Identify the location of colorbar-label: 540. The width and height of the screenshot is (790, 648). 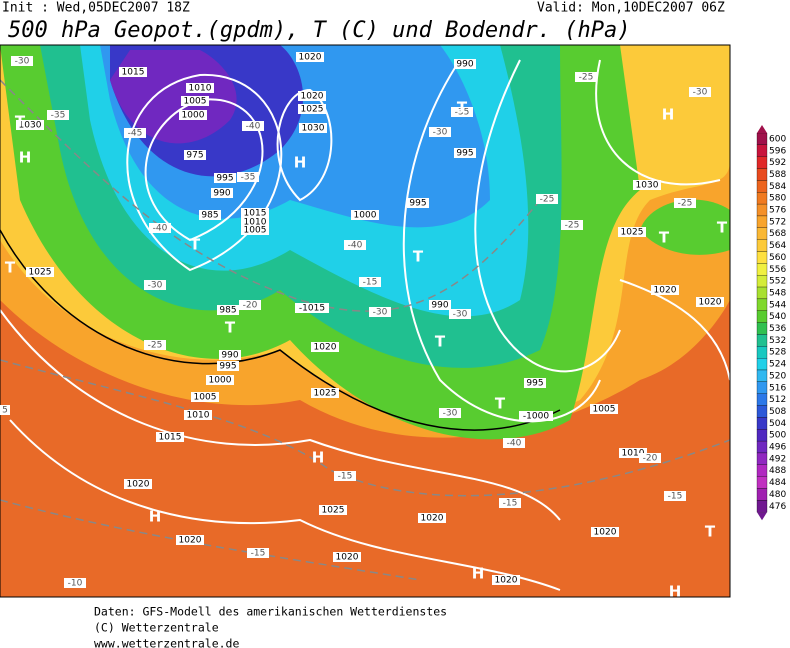
(777, 317).